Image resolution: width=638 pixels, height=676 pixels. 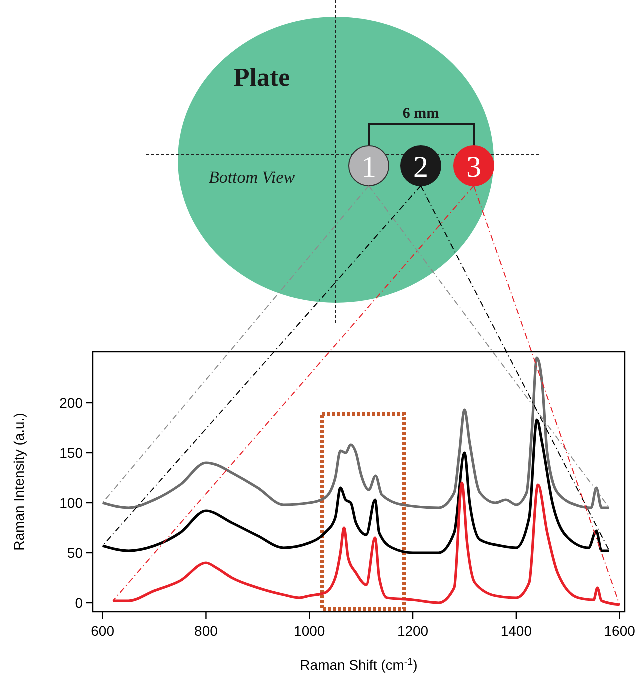 What do you see at coordinates (474, 167) in the screenshot?
I see `text: 3` at bounding box center [474, 167].